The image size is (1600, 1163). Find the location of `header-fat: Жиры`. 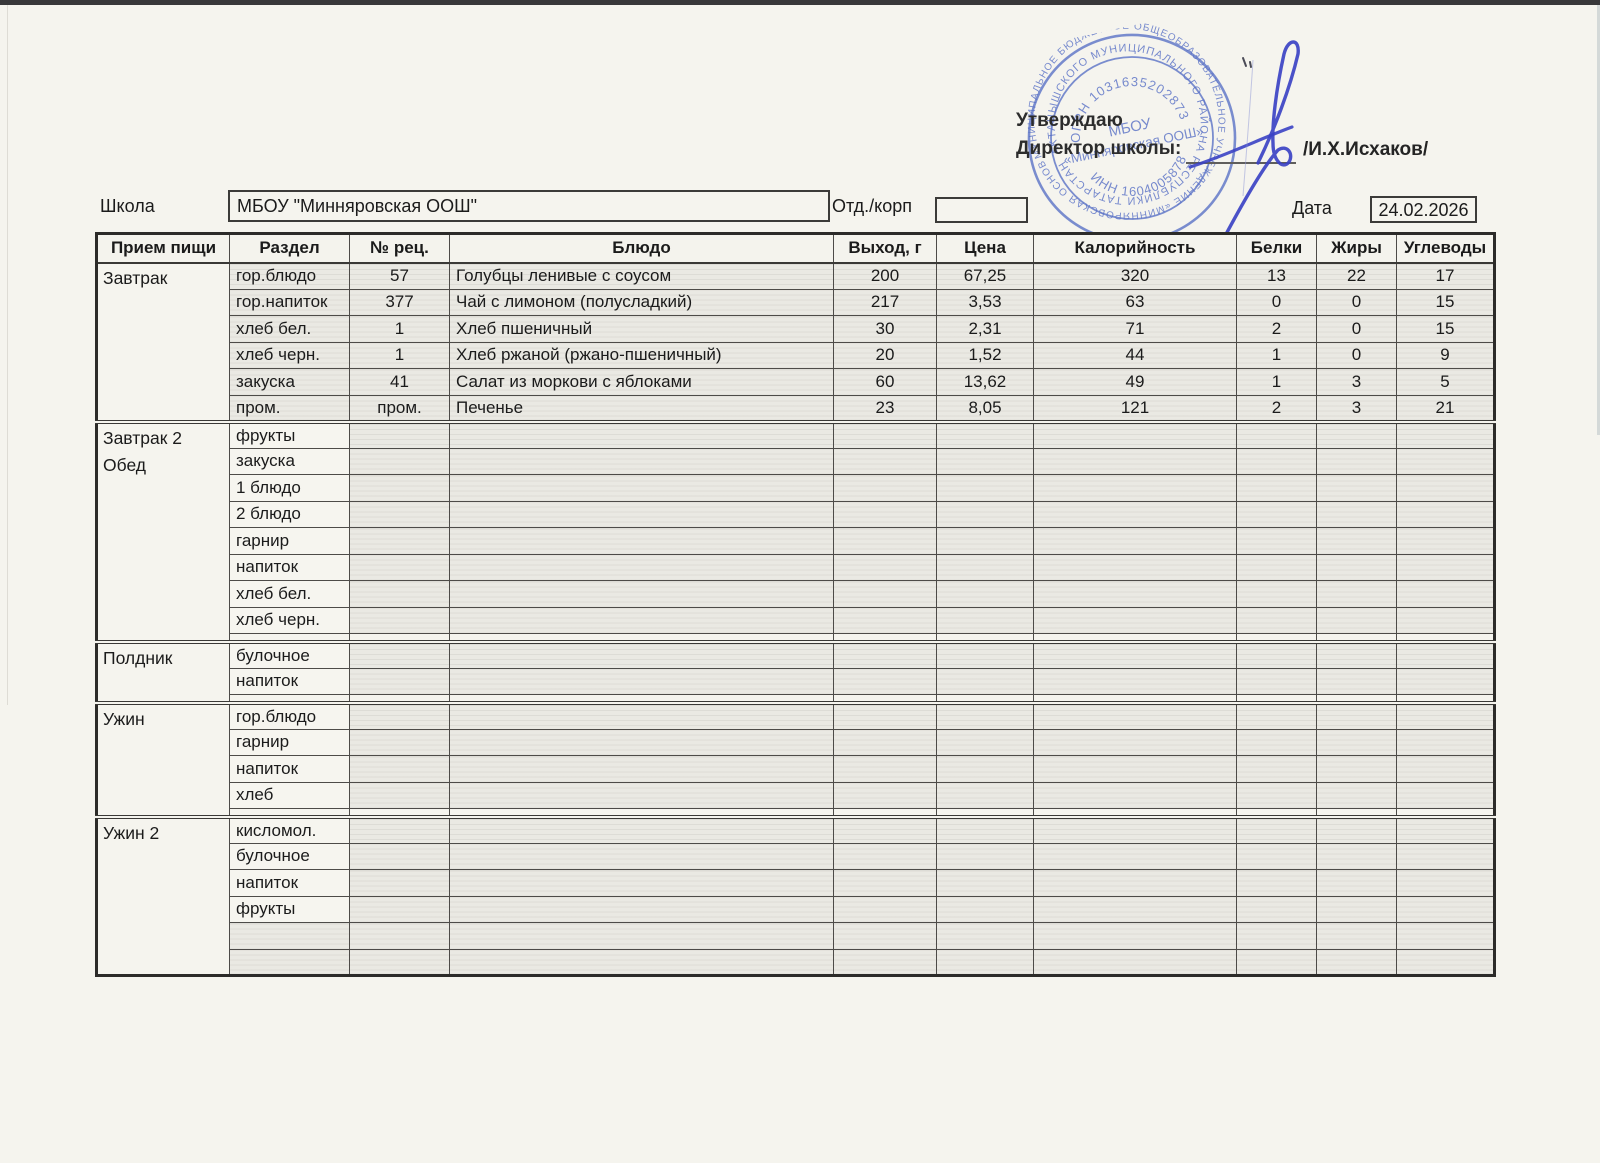

header-fat: Жиры is located at coordinates (1356, 248).